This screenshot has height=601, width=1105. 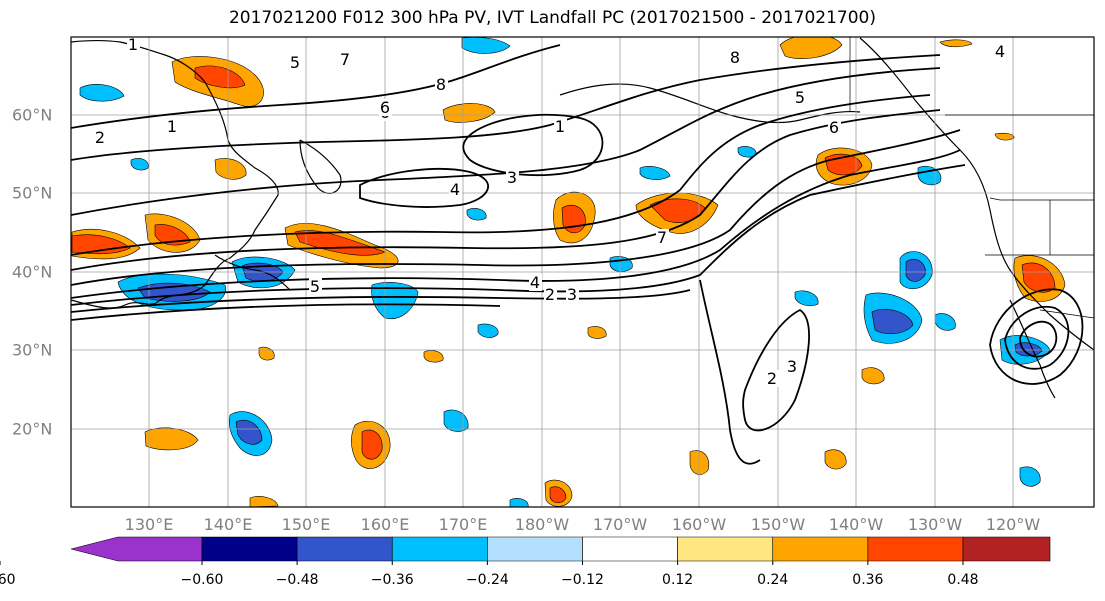 I want to click on alaska-coastline, so click(x=710, y=103).